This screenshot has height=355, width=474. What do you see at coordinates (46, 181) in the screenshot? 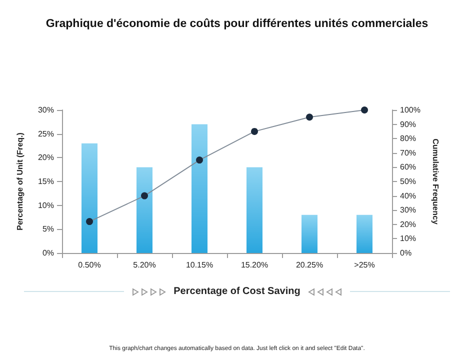
I see `y-tick-label: 15%` at bounding box center [46, 181].